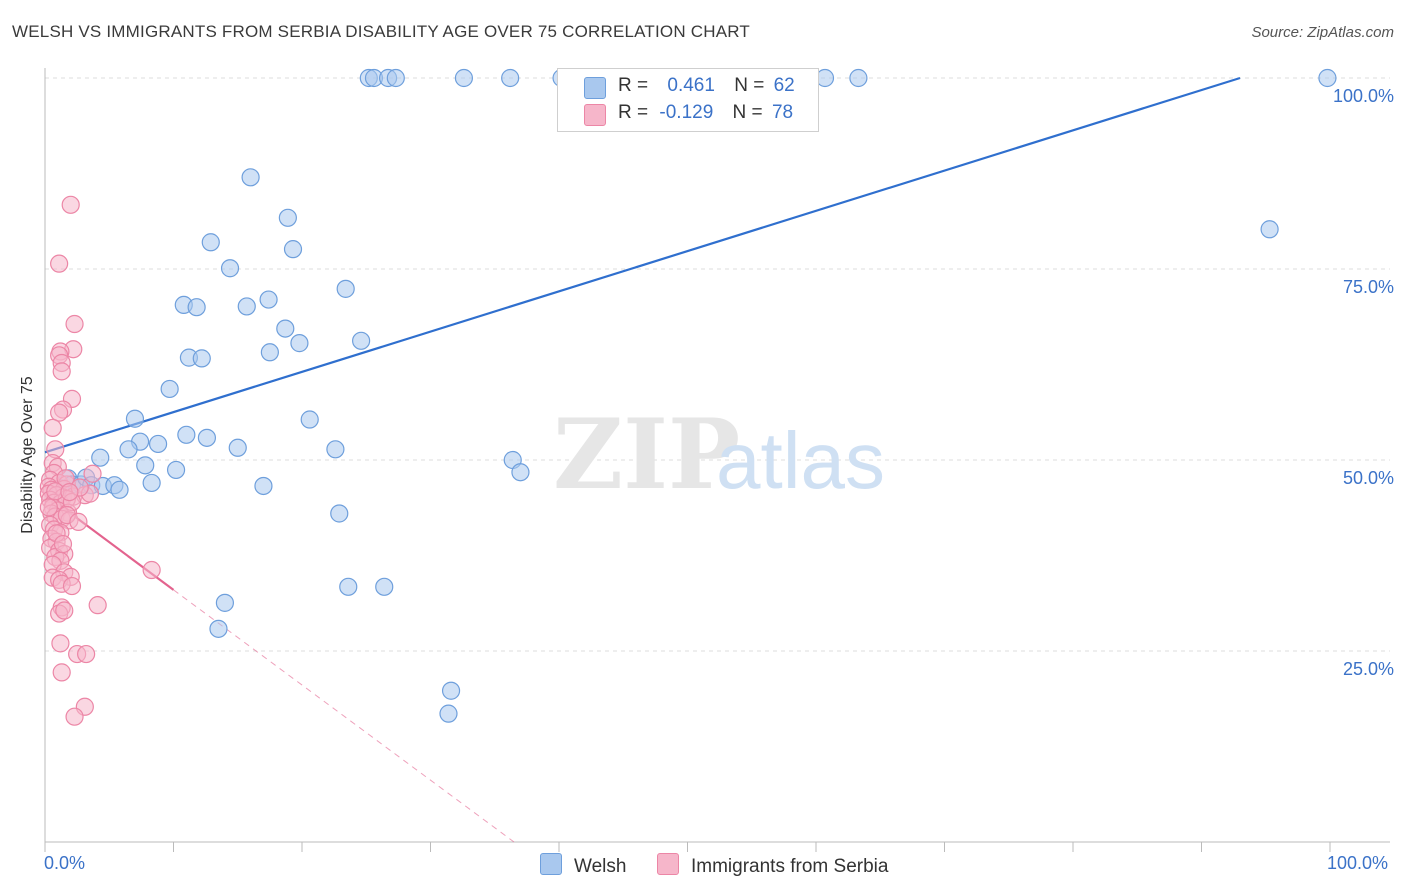  I want to click on welsh-n-value: 62, so click(784, 85).